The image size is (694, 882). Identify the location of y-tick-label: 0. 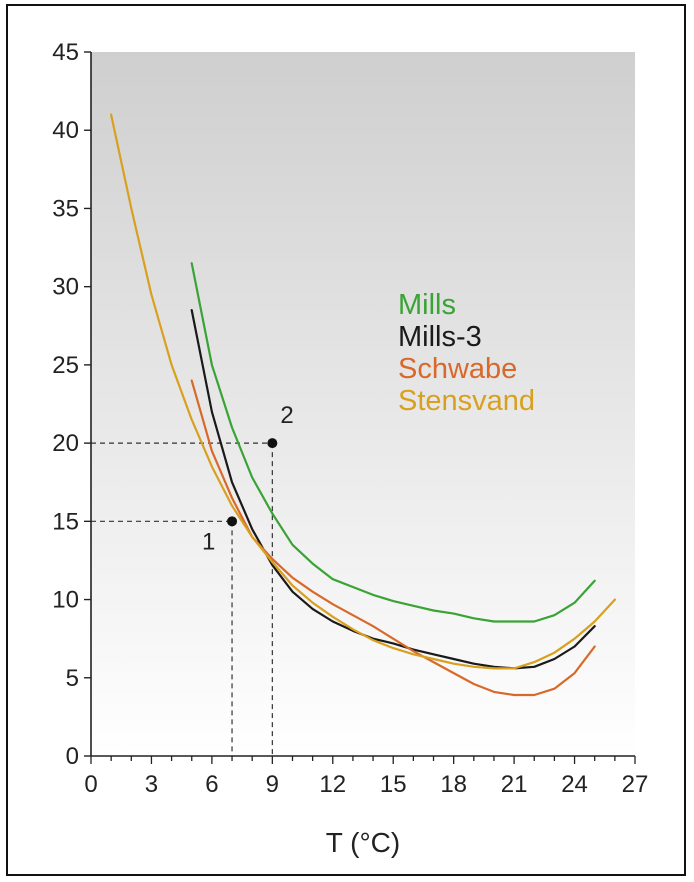
(72, 756).